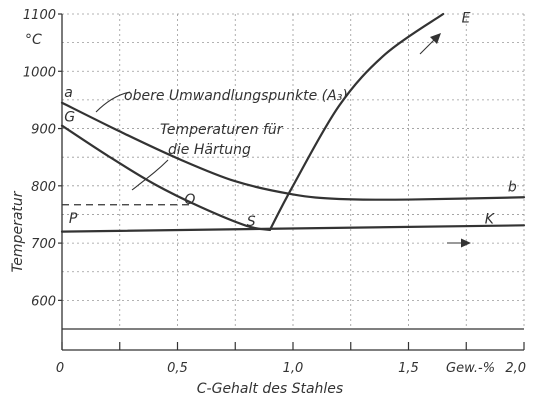  I want to click on x-axis-title: C-Gehalt des Stahles, so click(270, 389).